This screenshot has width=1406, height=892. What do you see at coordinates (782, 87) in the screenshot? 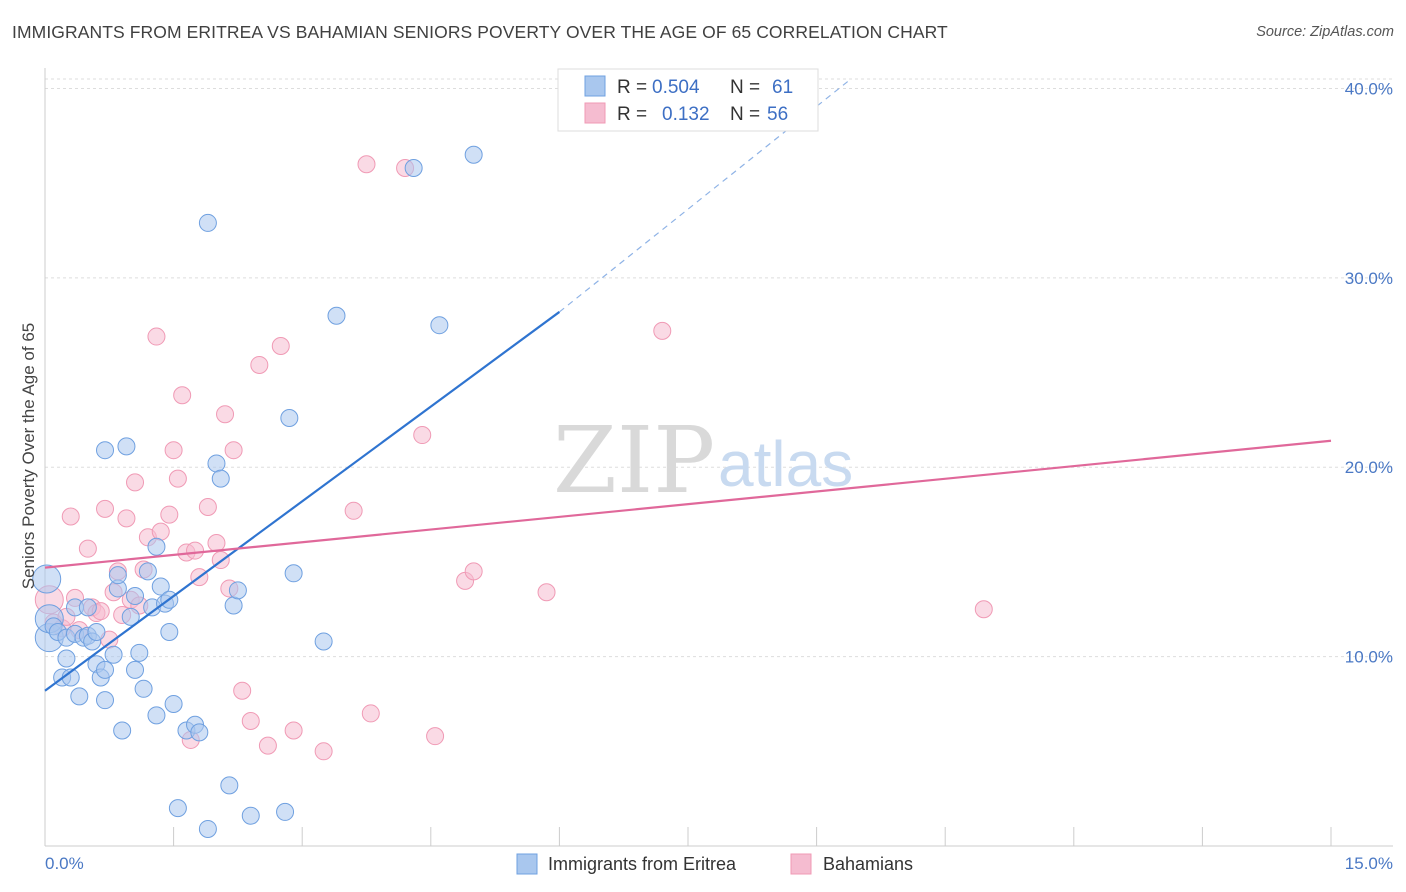
I see `legend-n-value-eritrea: 61` at bounding box center [782, 87].